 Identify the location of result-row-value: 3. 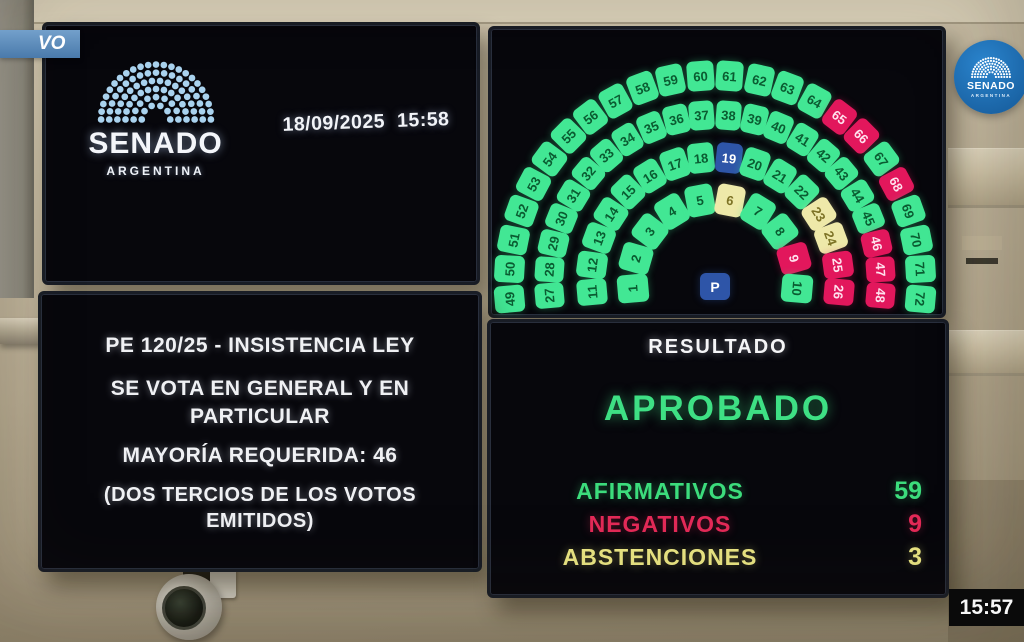
(915, 557).